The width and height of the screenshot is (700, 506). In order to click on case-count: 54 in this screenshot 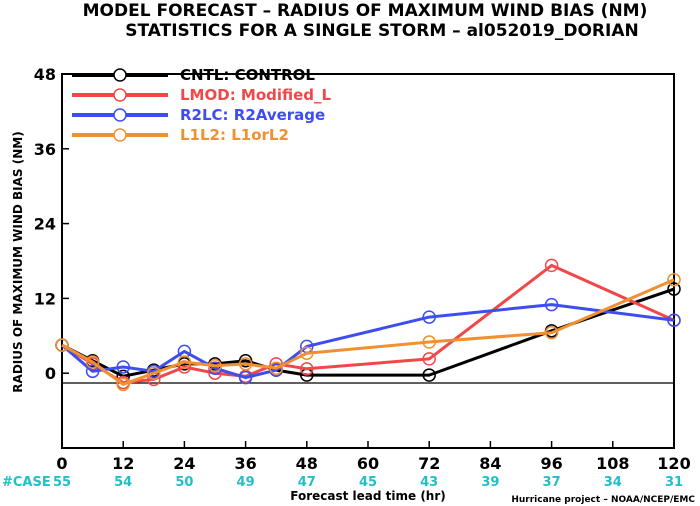, I will do `click(123, 482)`.